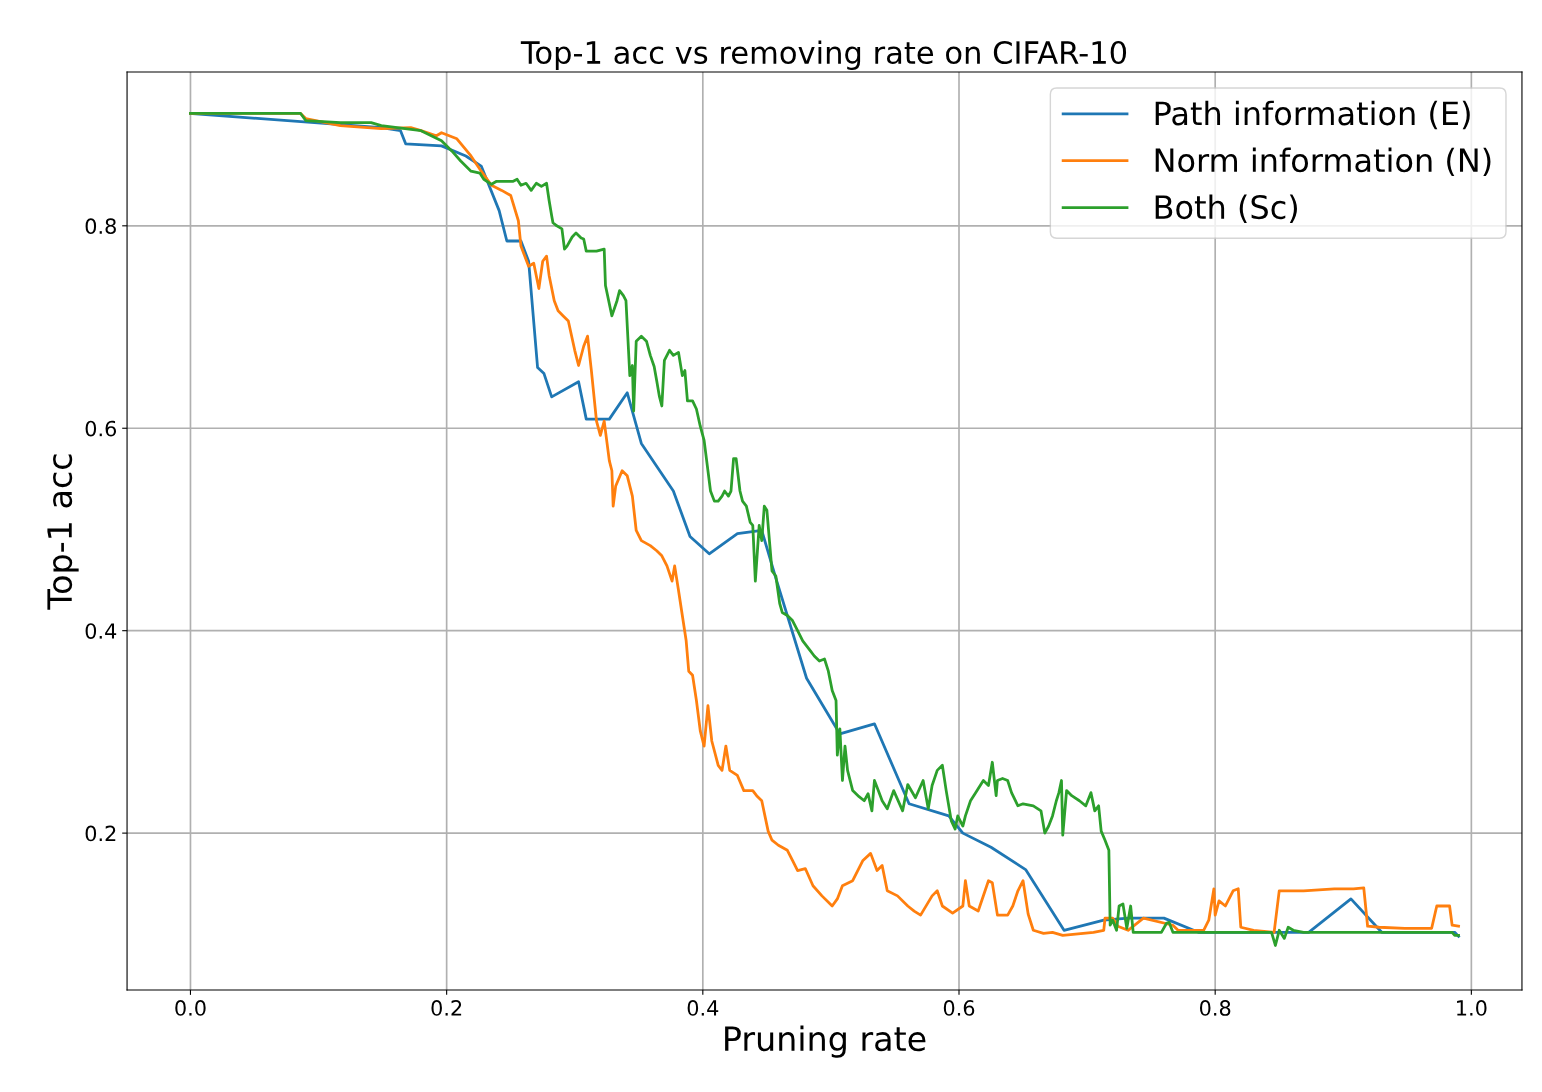 The image size is (1542, 1092). Describe the element at coordinates (190, 1008) in the screenshot. I see `x-tick-label: 0.0` at that location.